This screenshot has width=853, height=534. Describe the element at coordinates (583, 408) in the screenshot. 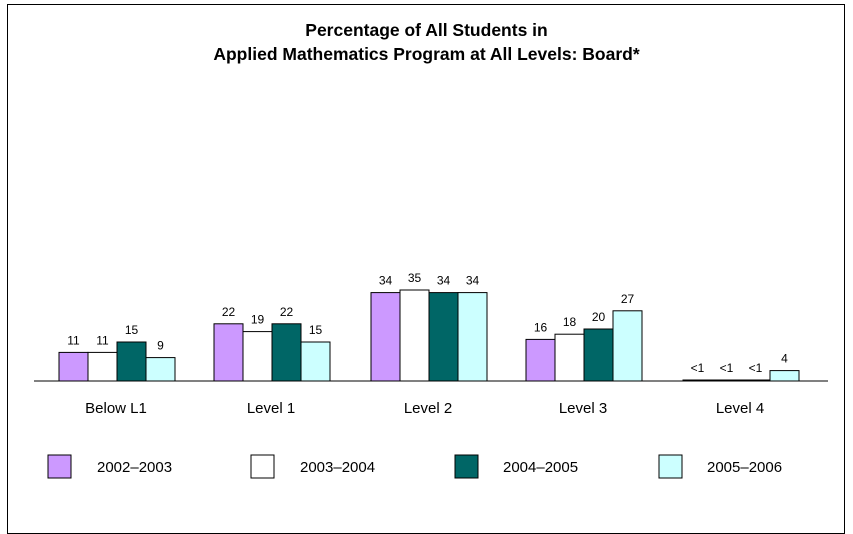

I see `x-tick-label: Level 3` at that location.